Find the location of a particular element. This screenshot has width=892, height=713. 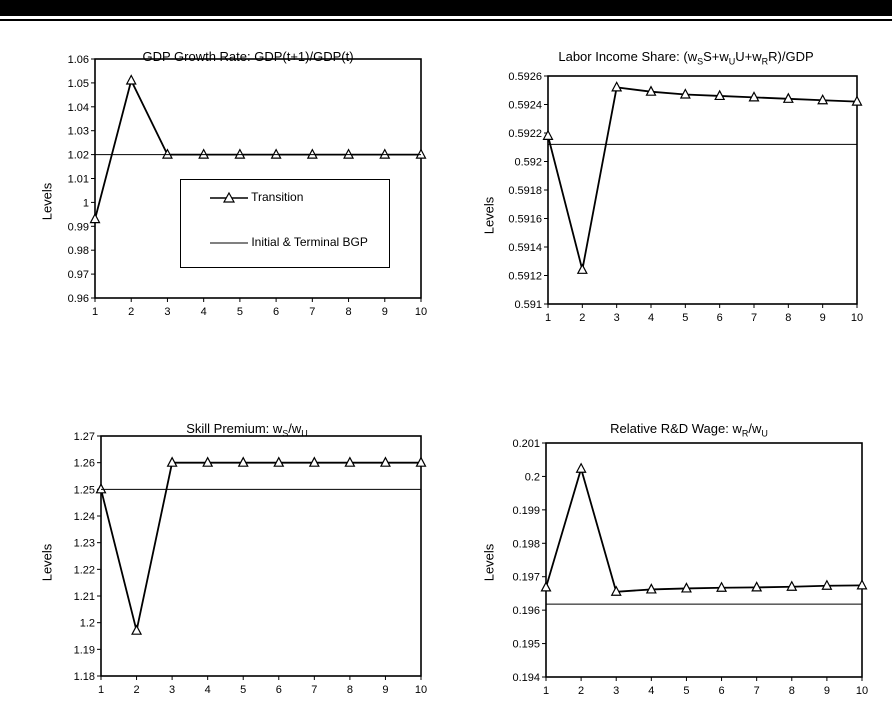

y-tick-label: 0.198 is located at coordinates (526, 544).